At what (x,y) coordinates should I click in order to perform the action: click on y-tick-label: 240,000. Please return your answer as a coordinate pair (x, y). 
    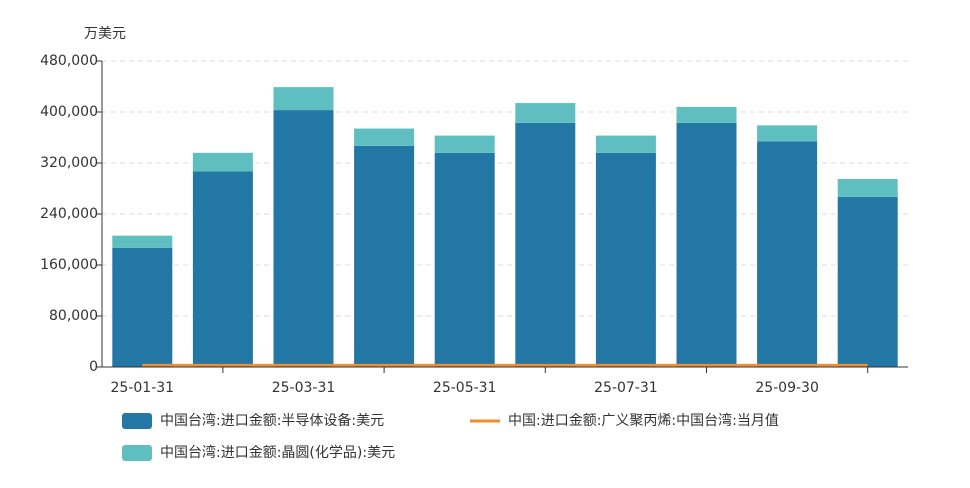
    Looking at the image, I should click on (69, 214).